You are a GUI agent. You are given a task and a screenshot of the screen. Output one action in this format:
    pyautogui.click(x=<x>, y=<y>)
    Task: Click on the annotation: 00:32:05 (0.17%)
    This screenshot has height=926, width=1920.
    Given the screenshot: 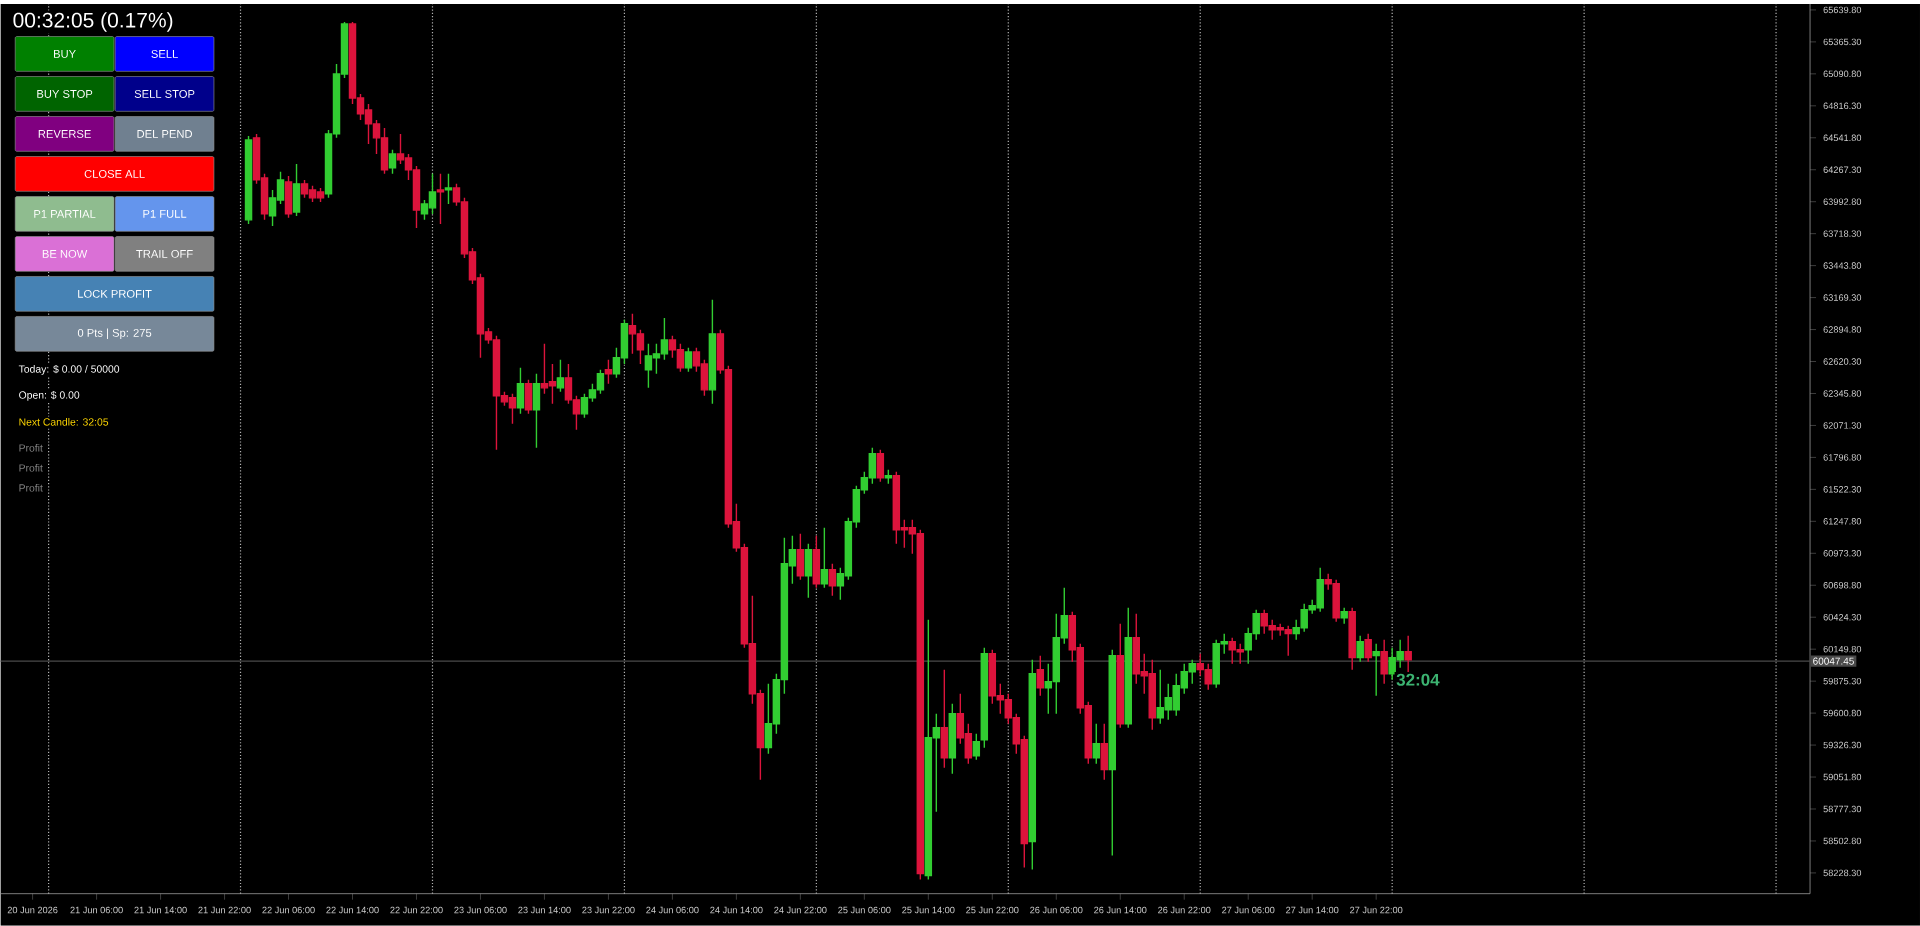 What is the action you would take?
    pyautogui.click(x=93, y=22)
    